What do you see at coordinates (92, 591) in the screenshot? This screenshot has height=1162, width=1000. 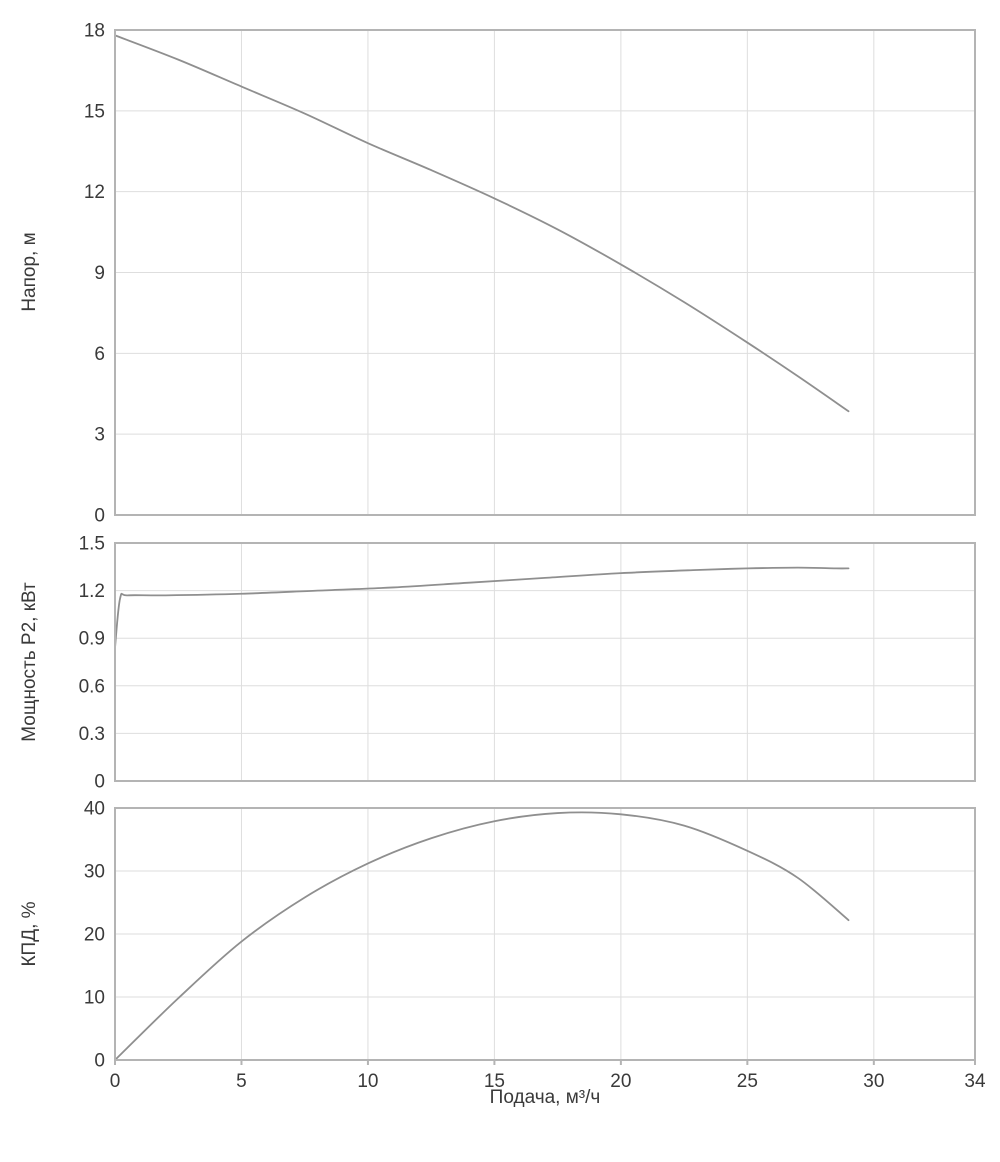 I see `y-tick-label: 1.2` at bounding box center [92, 591].